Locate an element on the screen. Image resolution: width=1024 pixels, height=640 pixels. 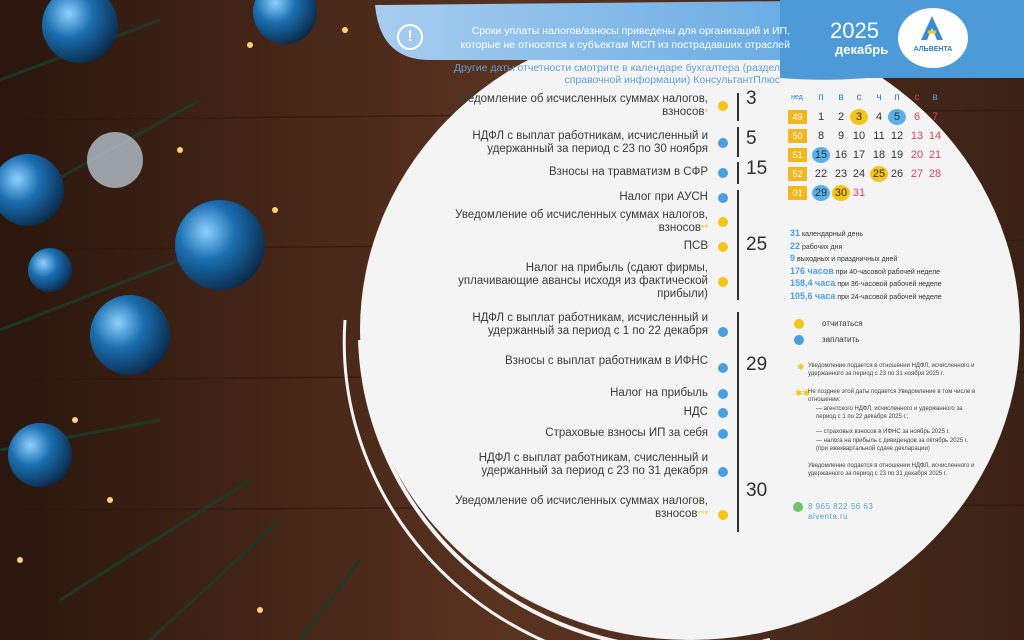
phone-number: 8 965 822 56 63 is located at coordinates (841, 506).